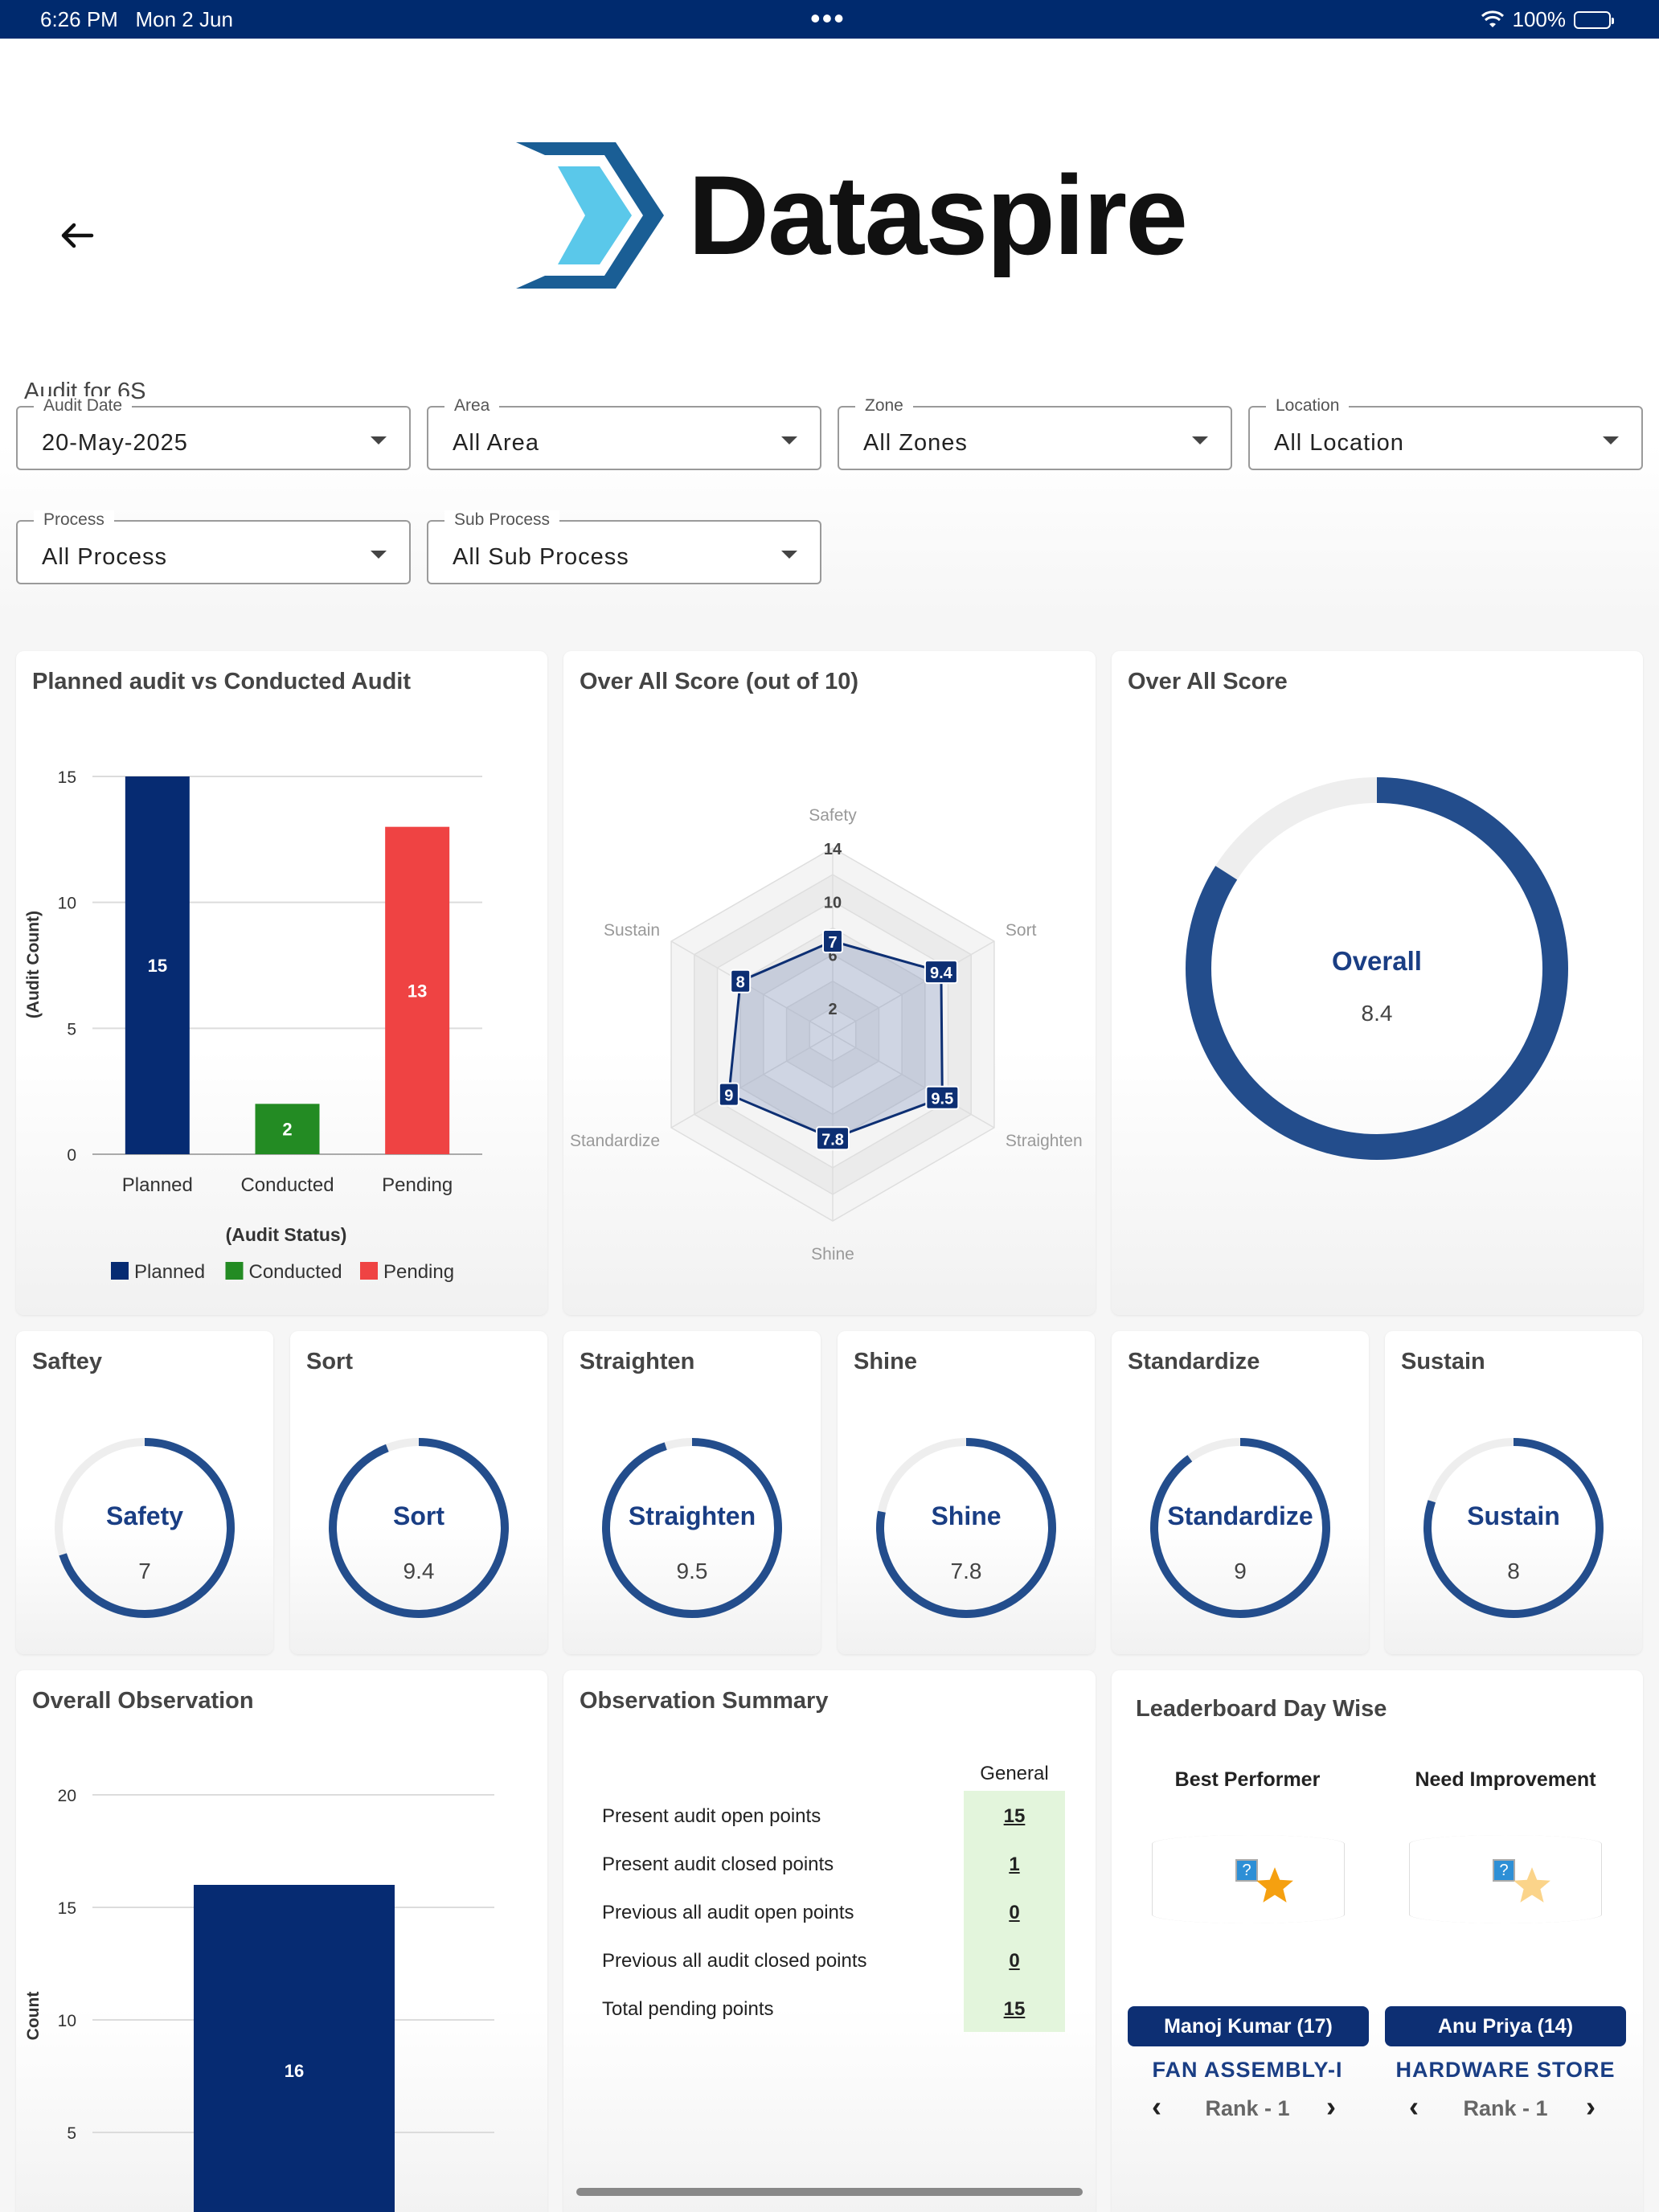 The image size is (1659, 2212). I want to click on back-arrow-icon, so click(77, 235).